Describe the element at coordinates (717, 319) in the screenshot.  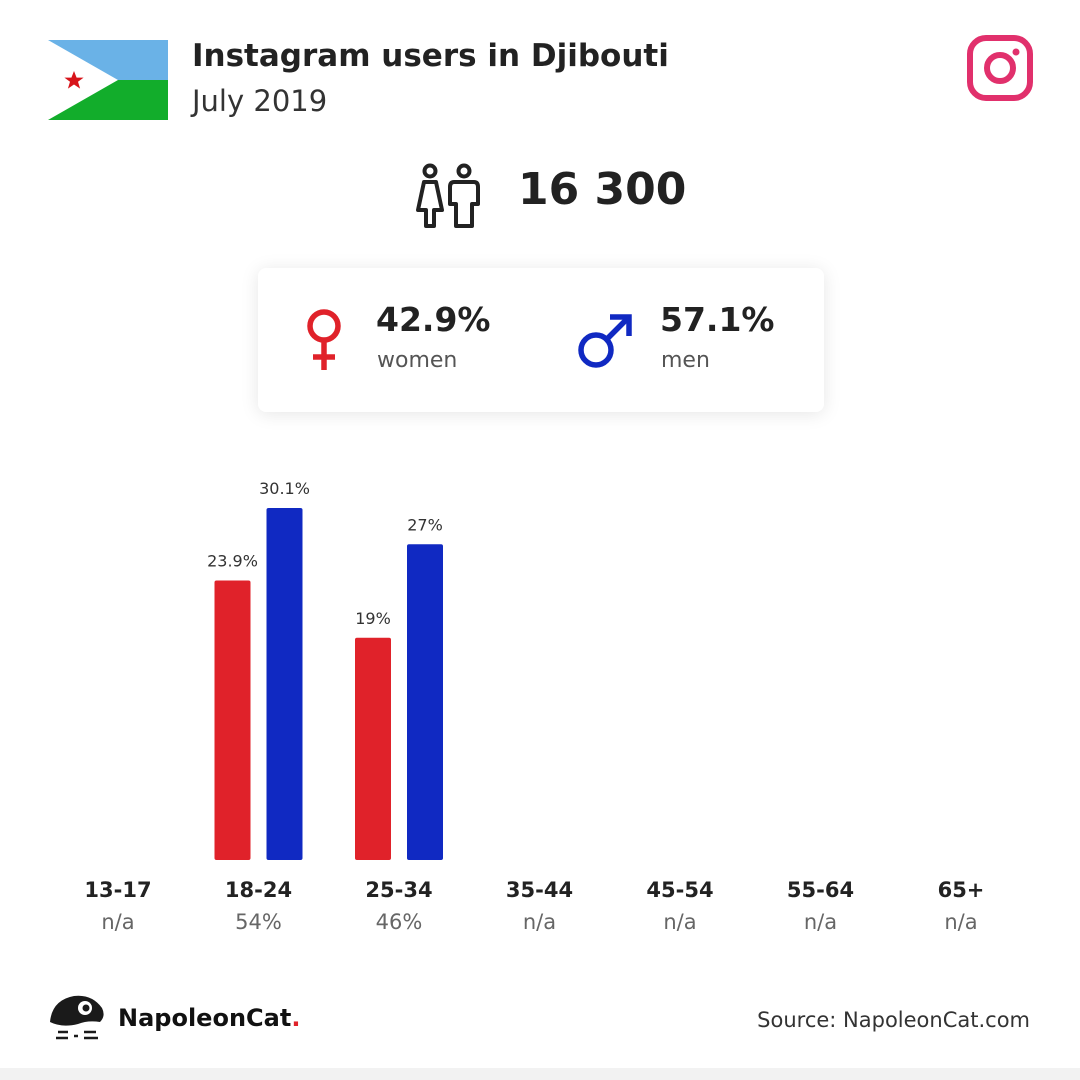
I see `men-percentage: 57.1%` at that location.